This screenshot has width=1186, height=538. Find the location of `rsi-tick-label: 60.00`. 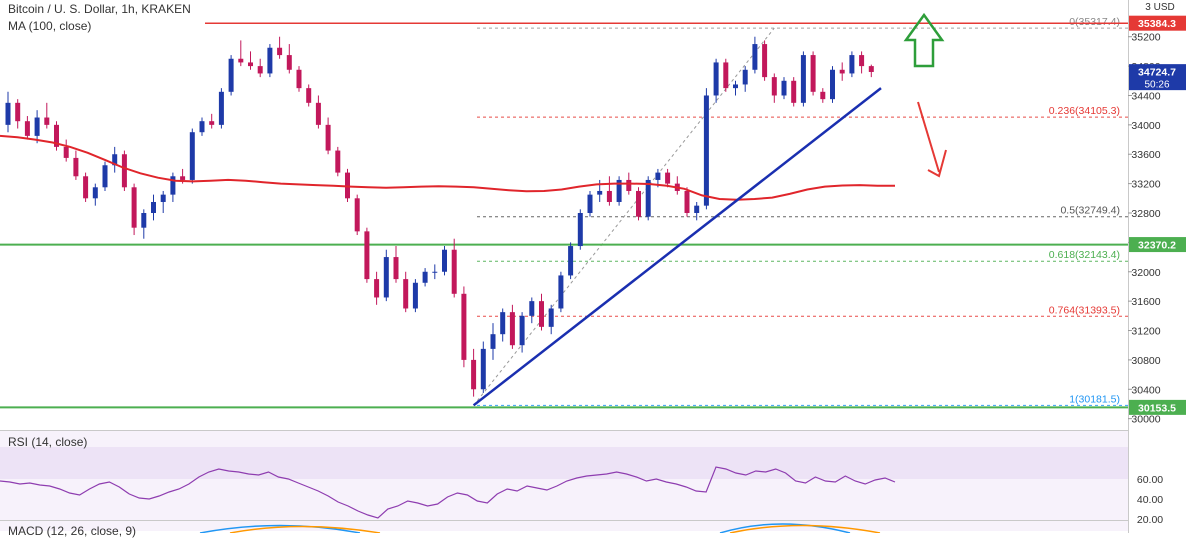

rsi-tick-label: 60.00 is located at coordinates (1150, 480).